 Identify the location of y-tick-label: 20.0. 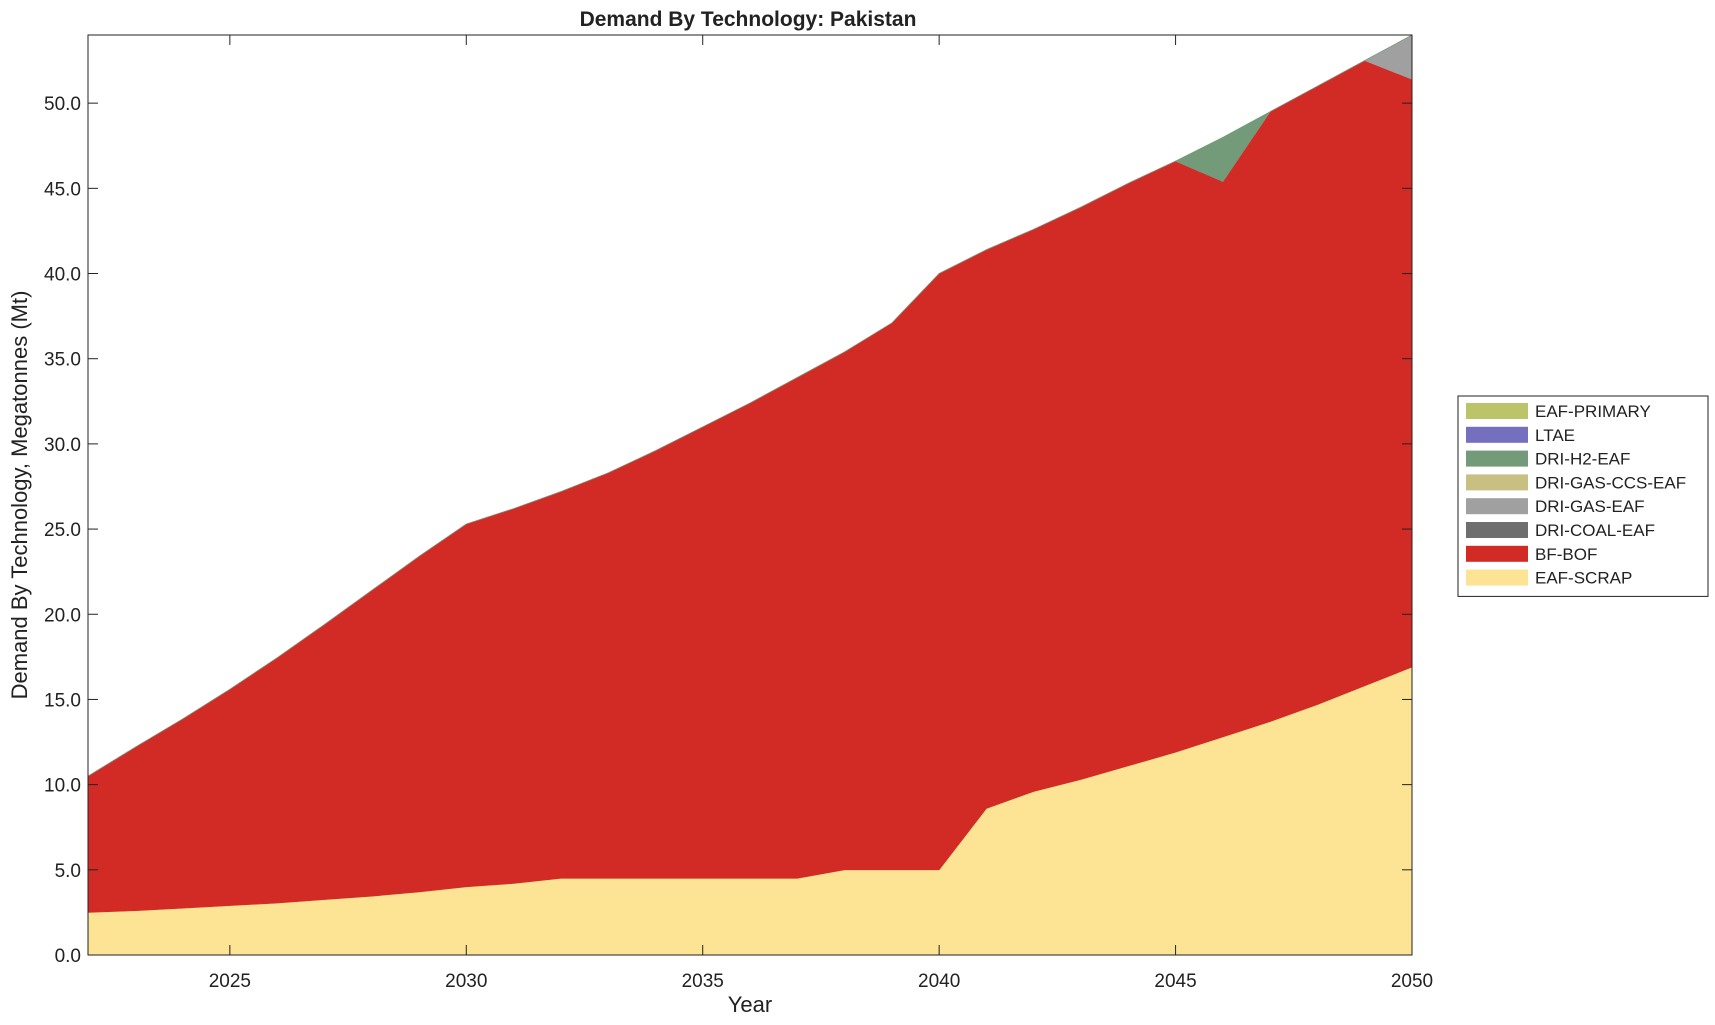
(62, 615).